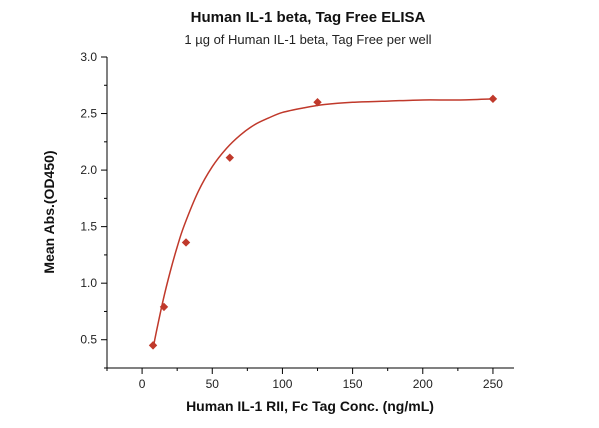 The height and width of the screenshot is (428, 599). I want to click on y-tick-label: 1.5, so click(88, 227).